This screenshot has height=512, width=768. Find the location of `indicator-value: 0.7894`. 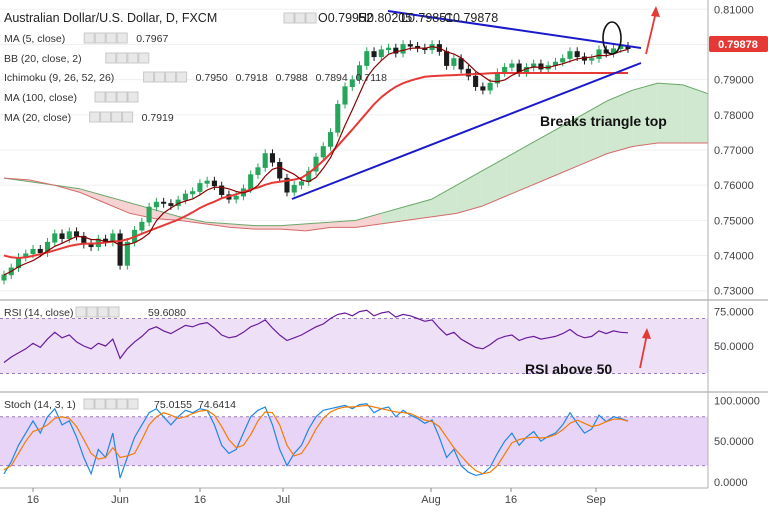

indicator-value: 0.7894 is located at coordinates (332, 78).